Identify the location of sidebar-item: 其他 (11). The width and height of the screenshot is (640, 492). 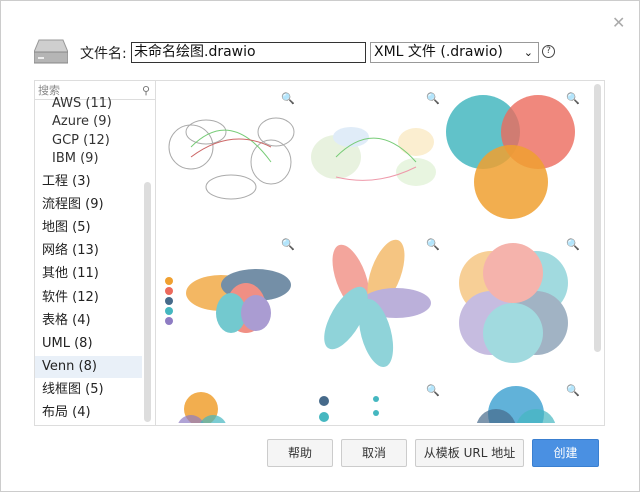
(70, 273).